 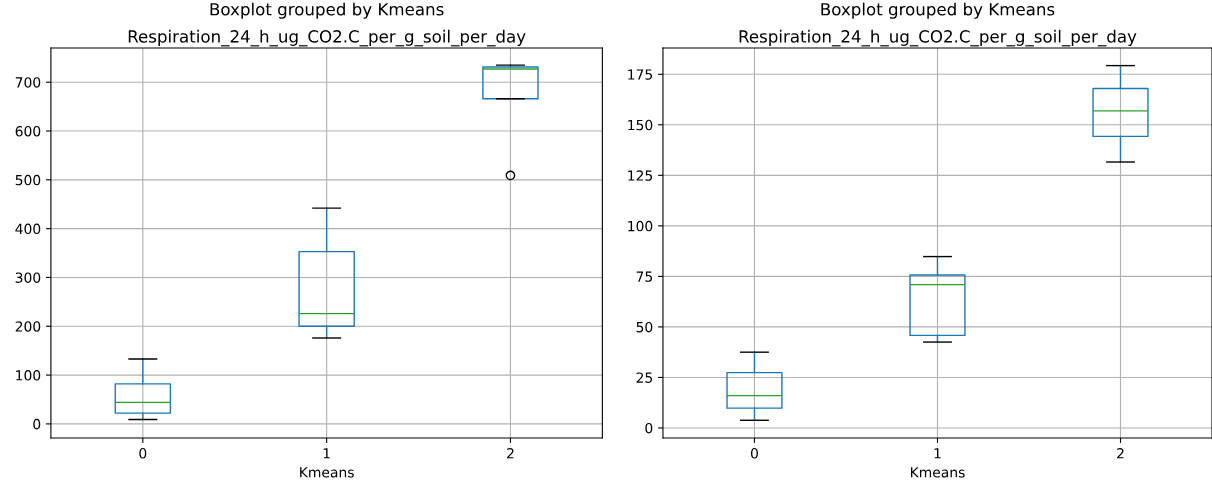 I want to click on y-tick-label: 75, so click(x=644, y=276).